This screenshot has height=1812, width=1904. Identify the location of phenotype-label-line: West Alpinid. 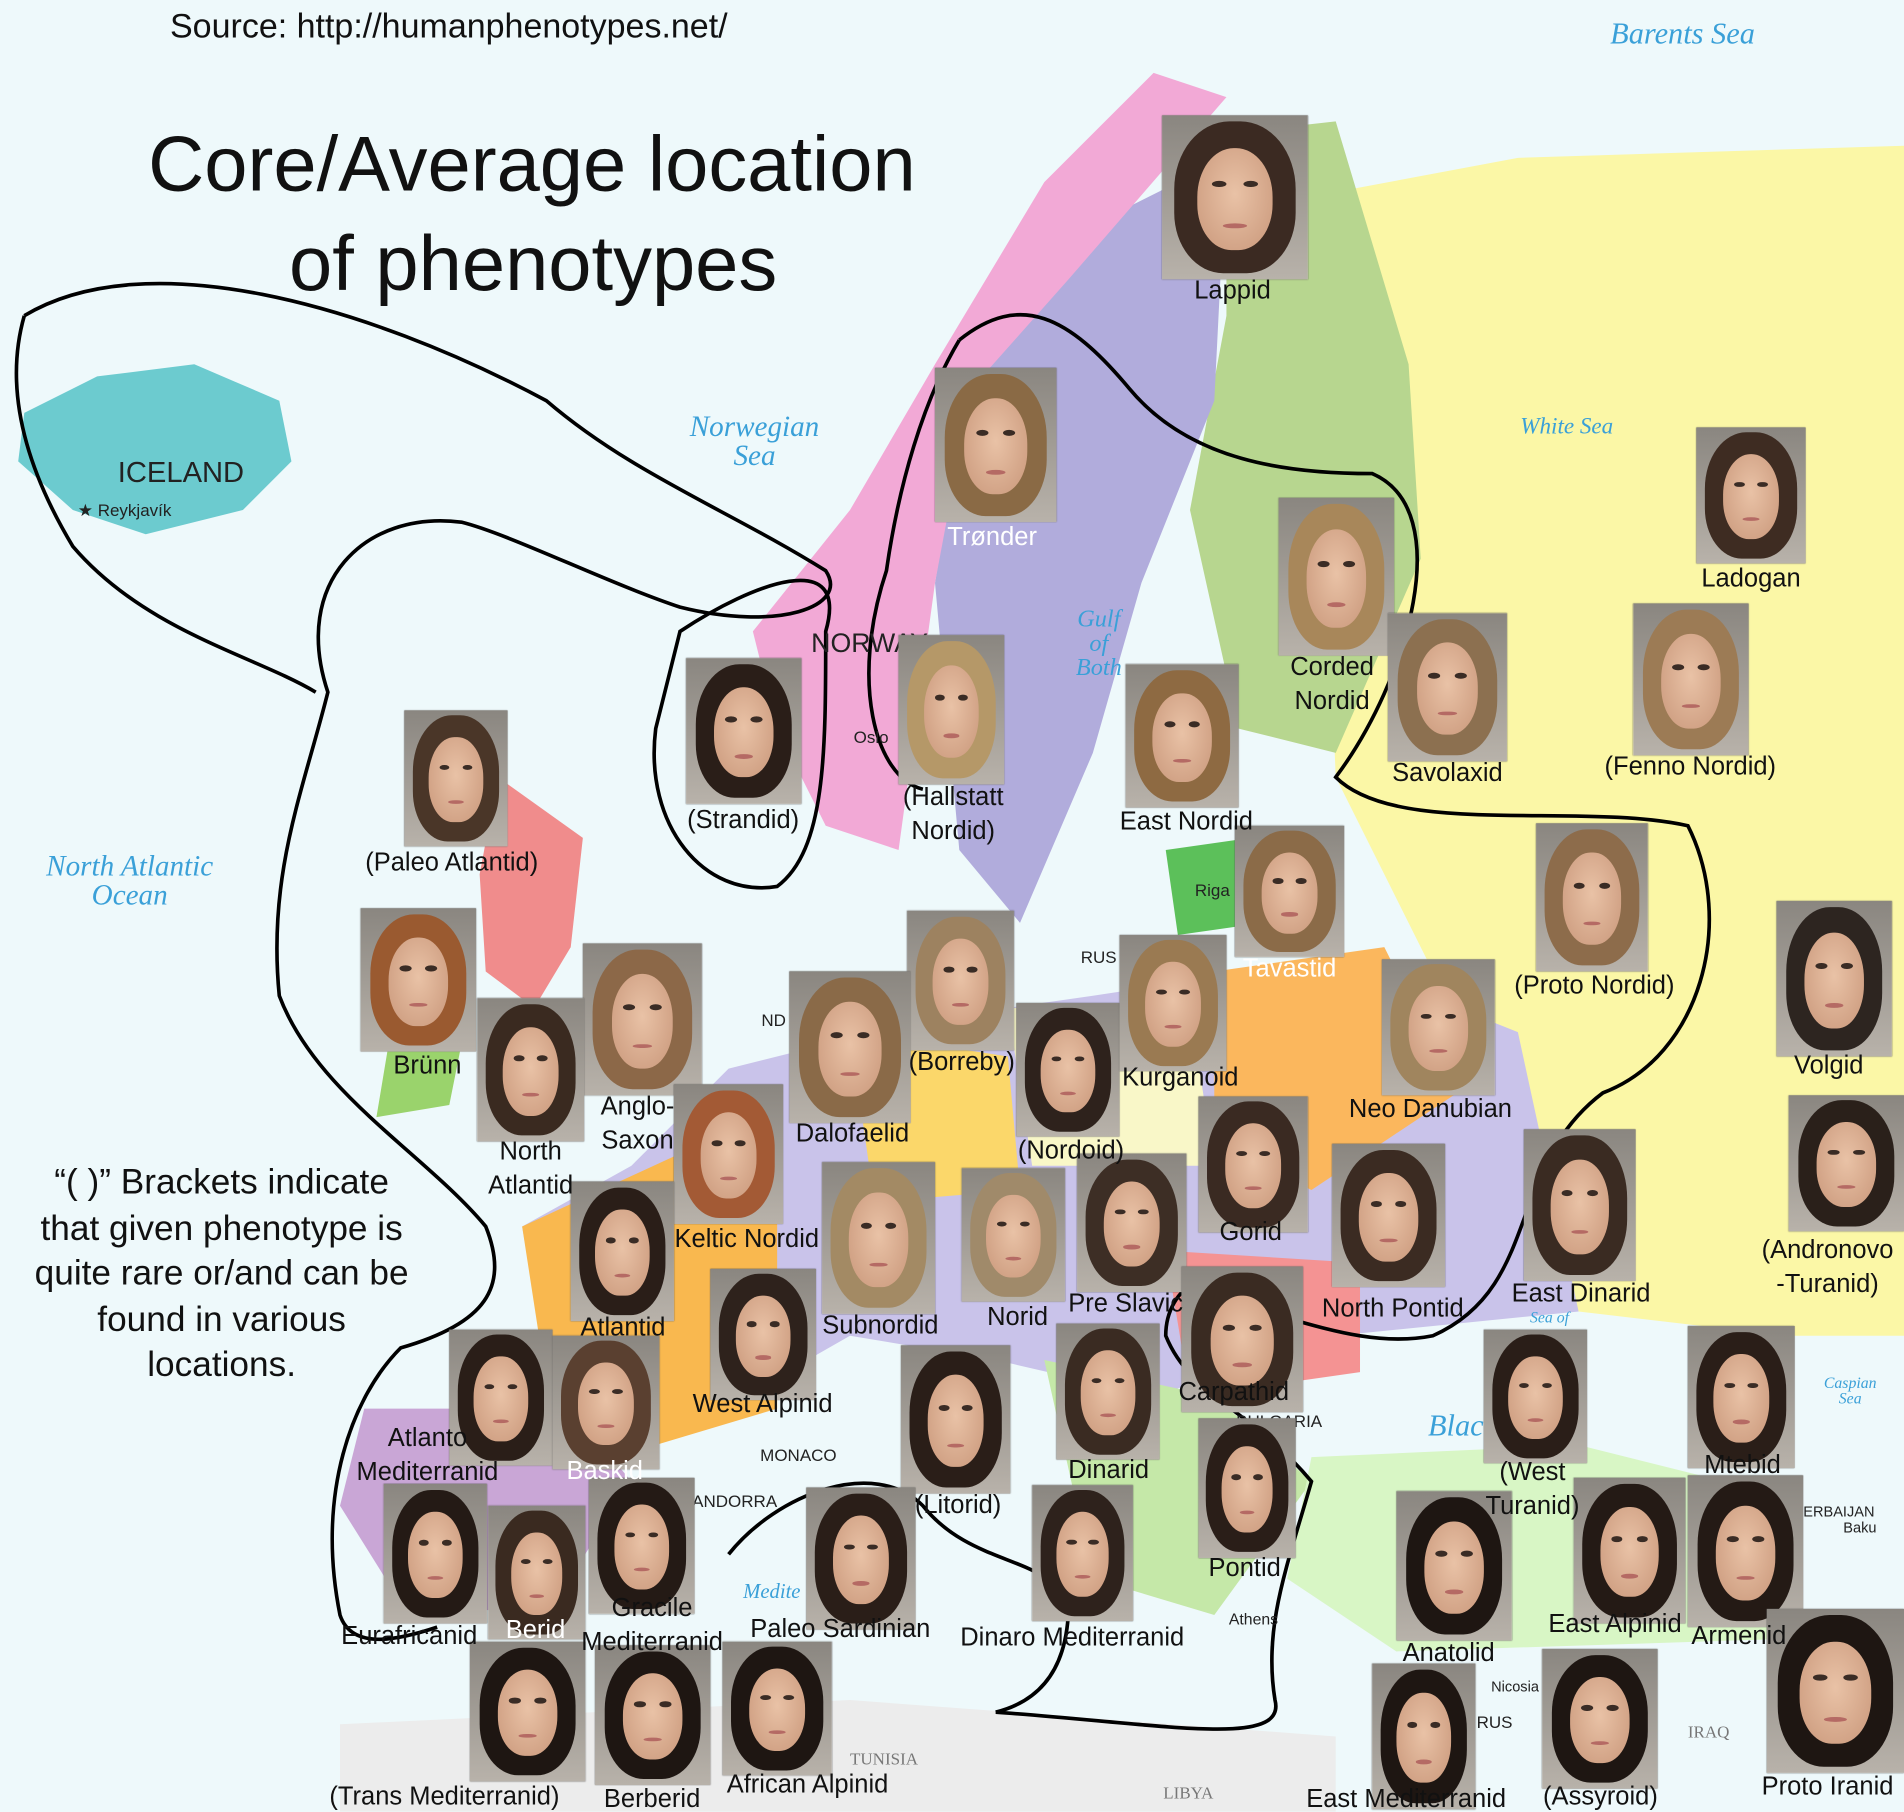
(762, 1404).